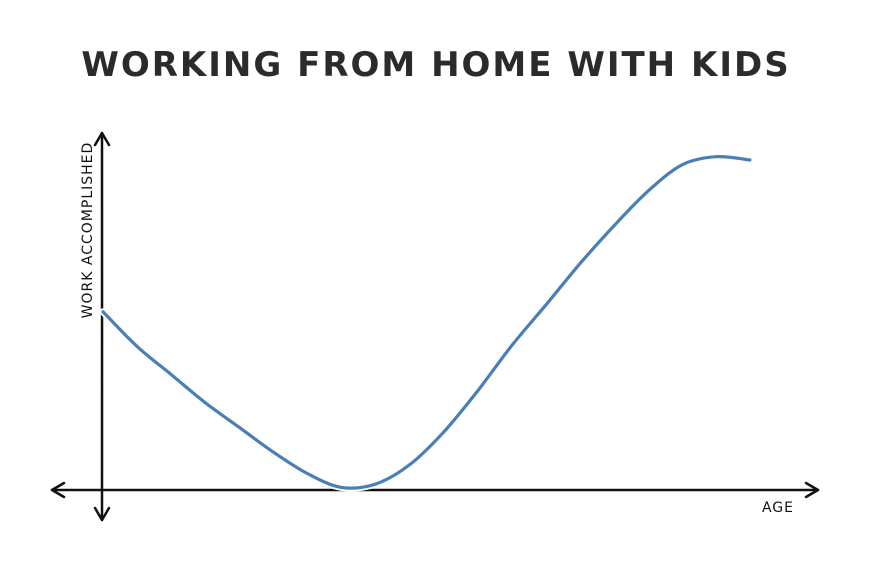 The width and height of the screenshot is (880, 588). Describe the element at coordinates (102, 514) in the screenshot. I see `y-axis-arrow-bottom` at that location.